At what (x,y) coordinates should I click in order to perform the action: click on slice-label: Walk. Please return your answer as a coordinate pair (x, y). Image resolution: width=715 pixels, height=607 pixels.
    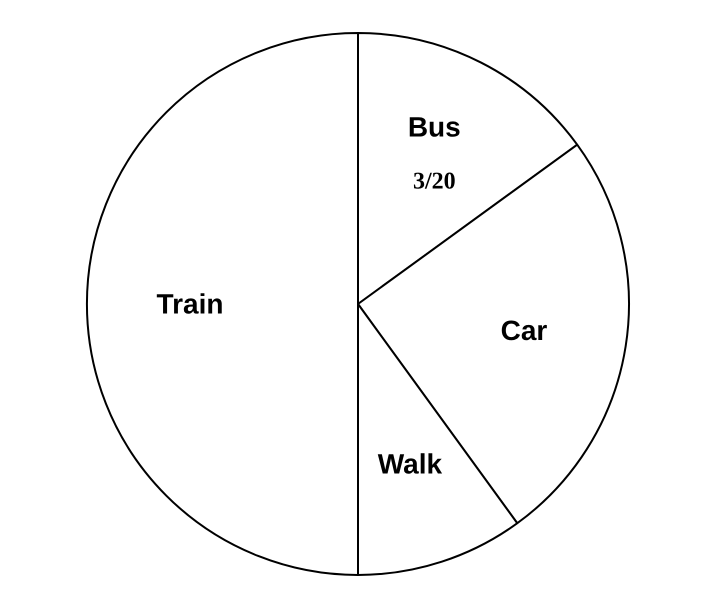
    Looking at the image, I should click on (410, 464).